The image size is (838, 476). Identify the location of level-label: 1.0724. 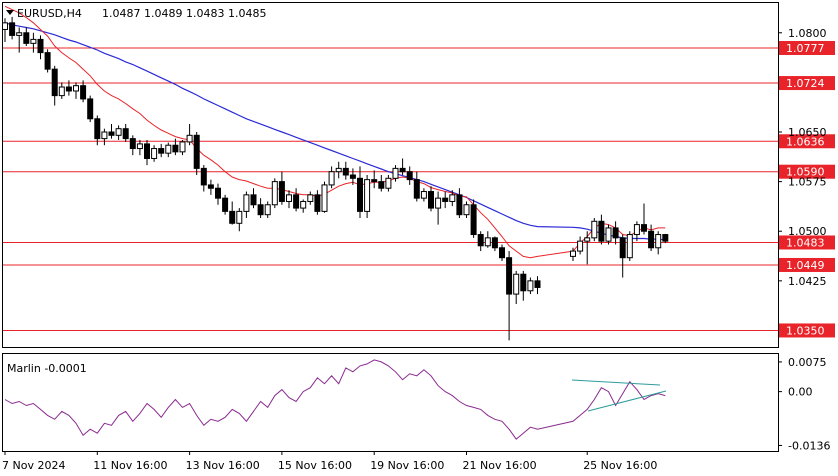
(805, 83).